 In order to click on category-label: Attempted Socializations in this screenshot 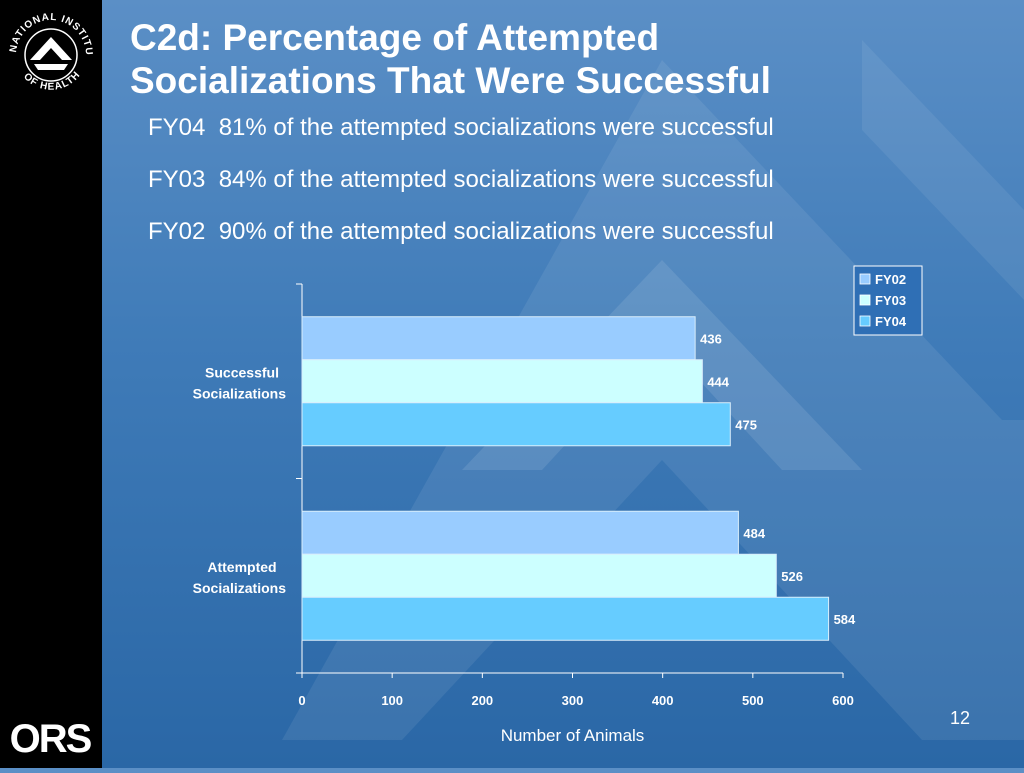, I will do `click(240, 577)`.